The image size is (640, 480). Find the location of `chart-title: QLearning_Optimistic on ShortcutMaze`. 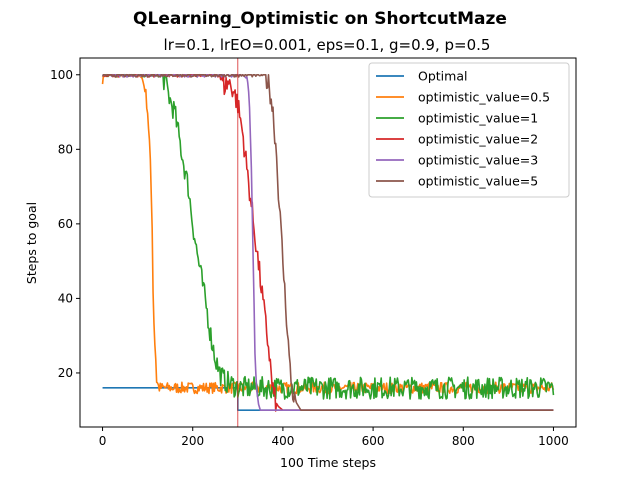

chart-title: QLearning_Optimistic on ShortcutMaze is located at coordinates (320, 19).